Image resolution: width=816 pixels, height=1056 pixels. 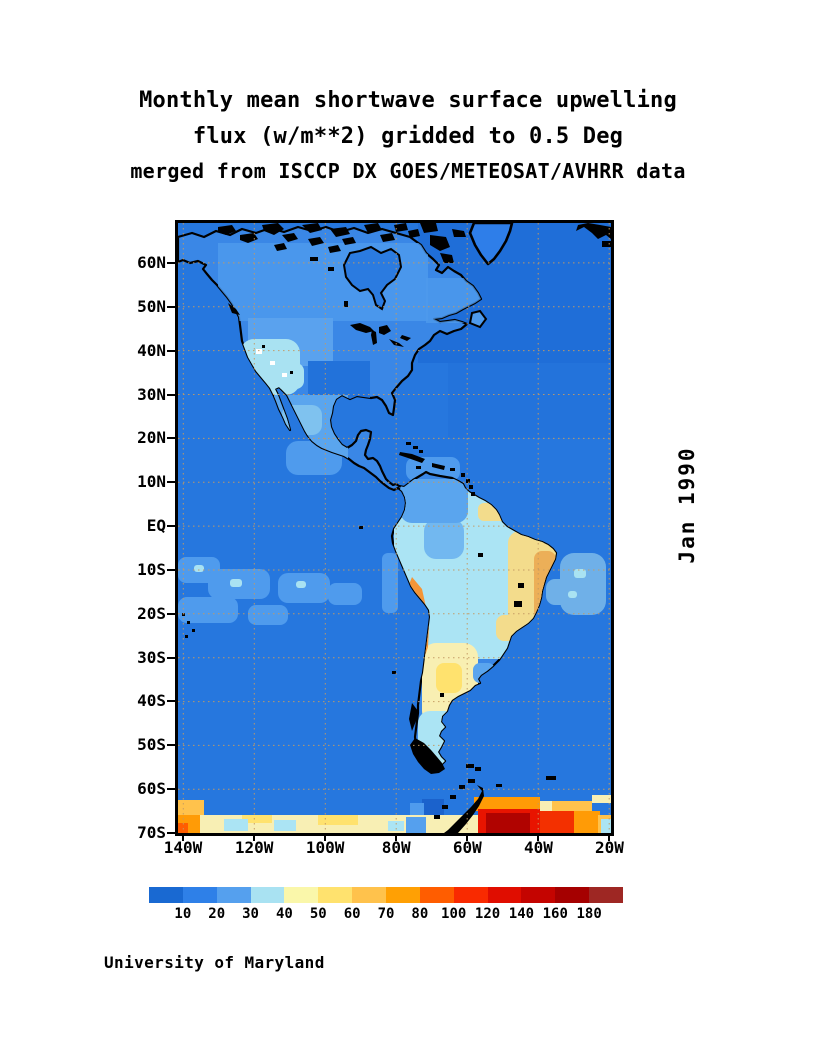 What do you see at coordinates (478, 319) in the screenshot?
I see `newfoundland` at bounding box center [478, 319].